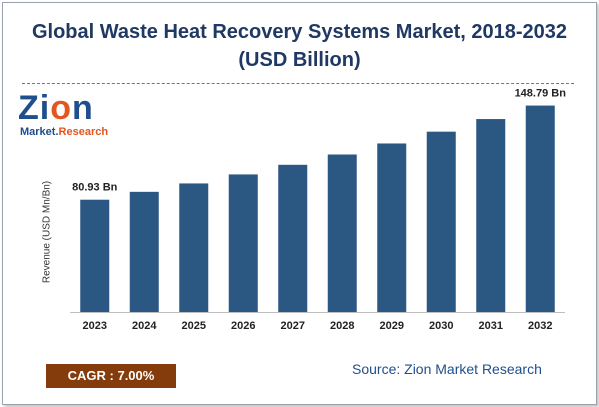 The image size is (599, 407). Describe the element at coordinates (293, 326) in the screenshot. I see `x-tick-label-2027: 2027` at that location.